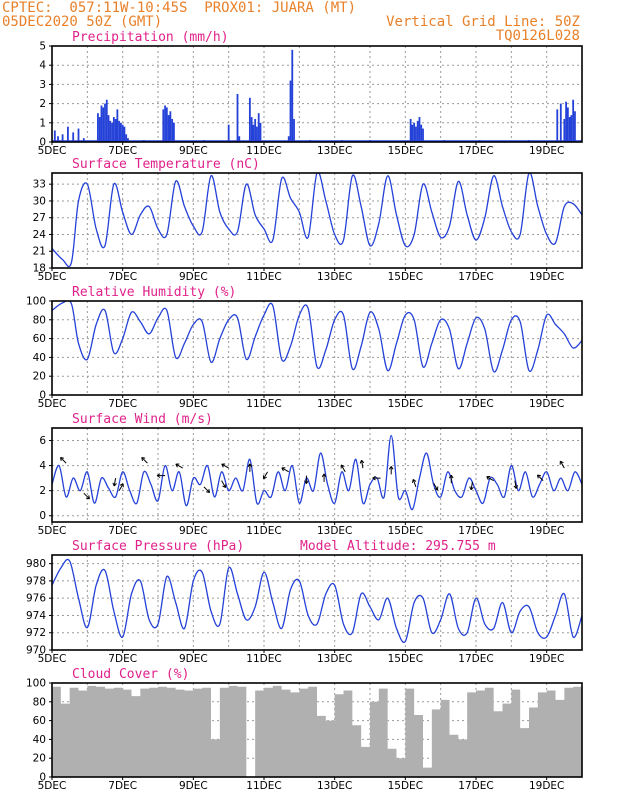 This screenshot has width=618, height=800. Describe the element at coordinates (150, 37) in the screenshot. I see `panel-title: Precipitation (mm/h)` at that location.